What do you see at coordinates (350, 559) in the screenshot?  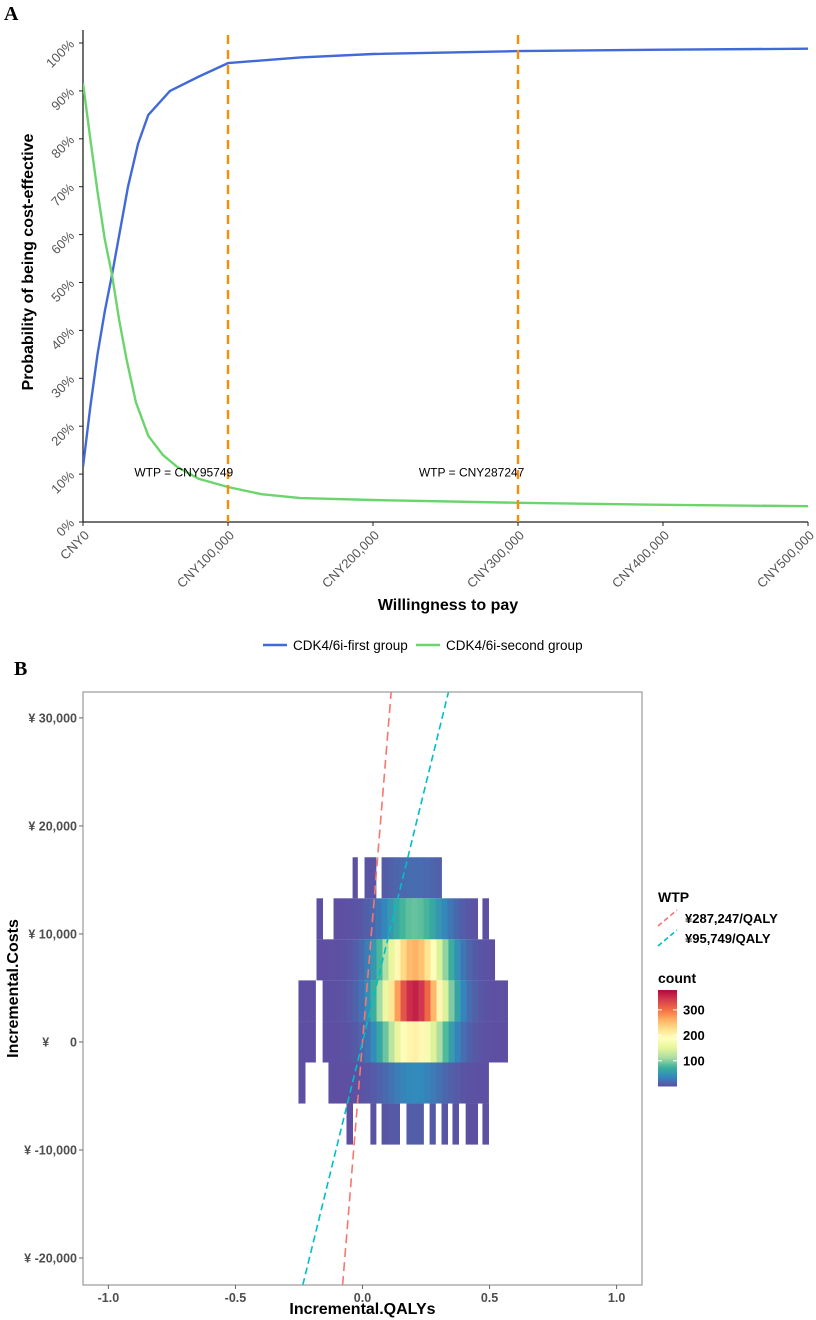 I see `x-tick-label: CNY200,000` at bounding box center [350, 559].